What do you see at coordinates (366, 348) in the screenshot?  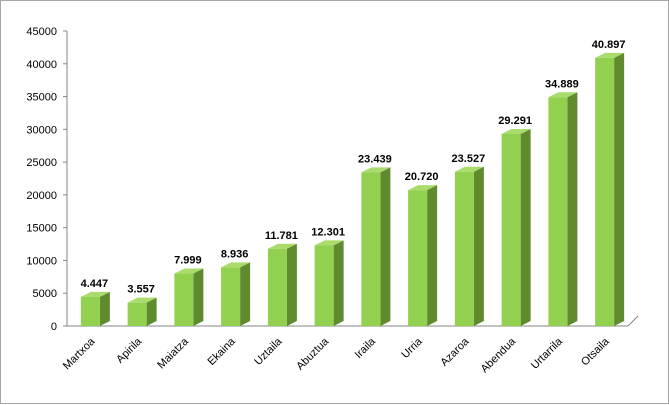 I see `x-tick-label: Iraila` at bounding box center [366, 348].